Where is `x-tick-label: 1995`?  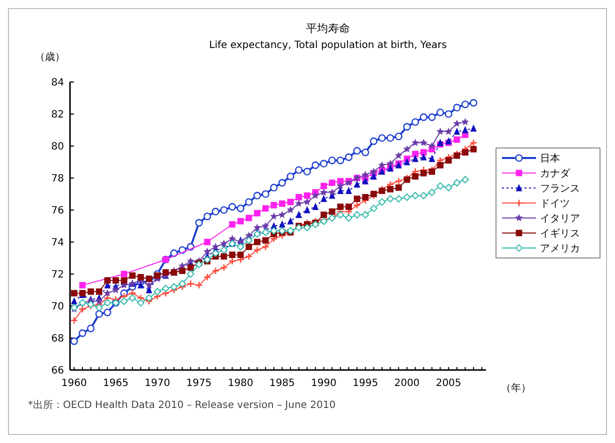
x-tick-label: 1995 is located at coordinates (365, 383).